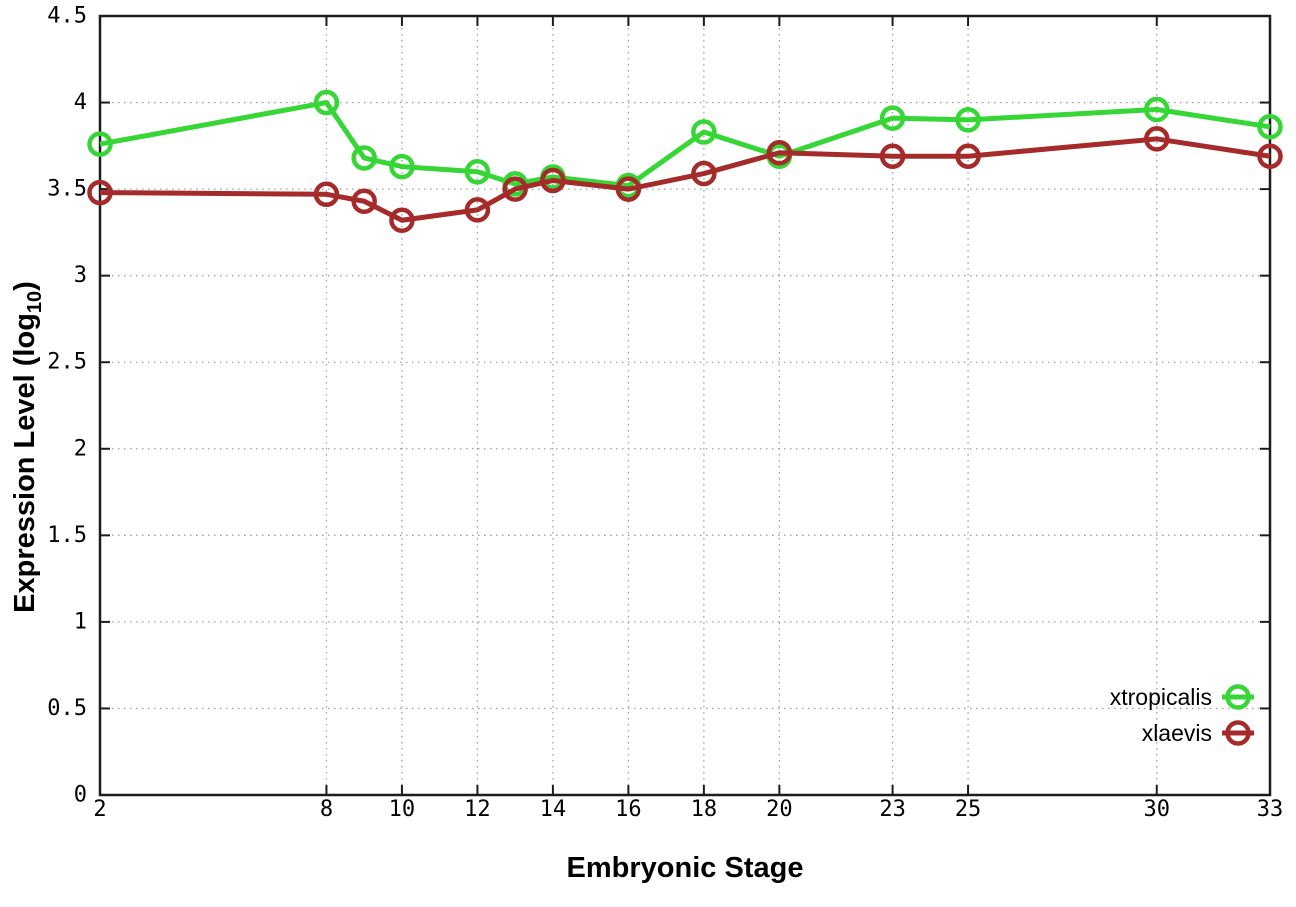 This screenshot has width=1296, height=907. Describe the element at coordinates (99, 809) in the screenshot. I see `x-tick-label: 2` at that location.